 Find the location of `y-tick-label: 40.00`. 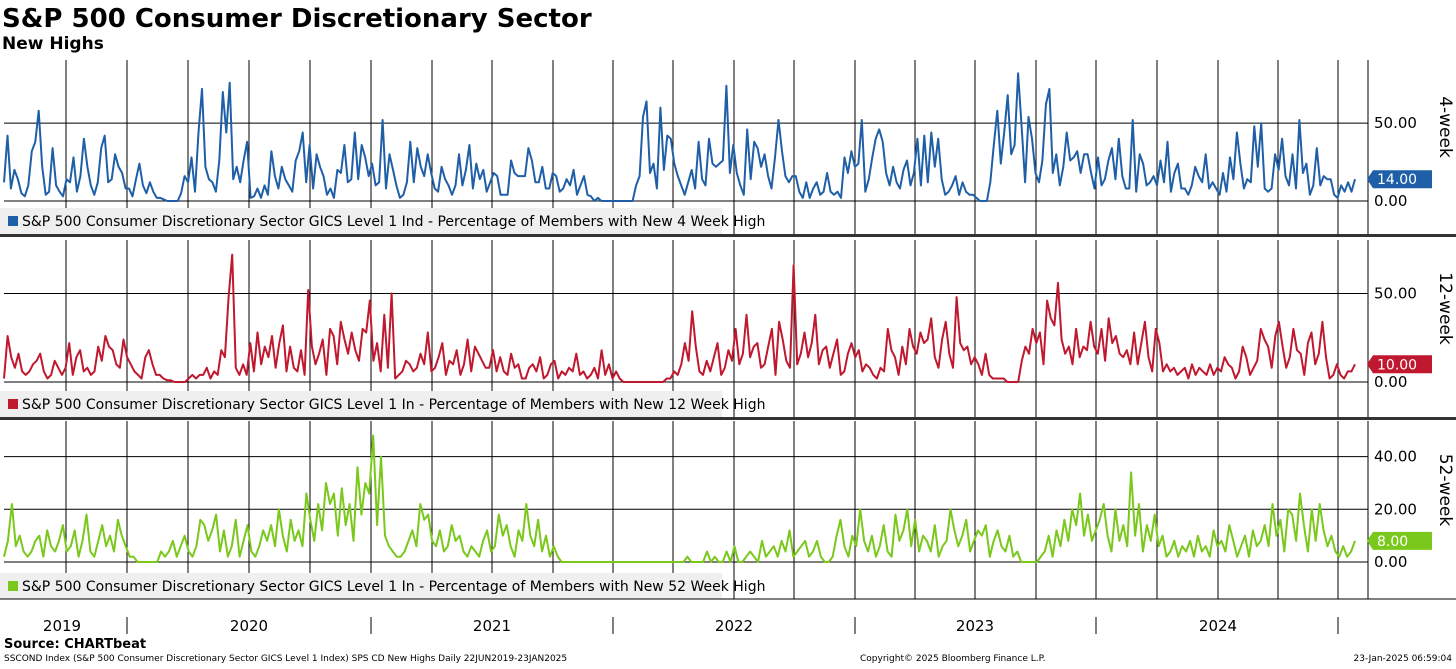

y-tick-label: 40.00 is located at coordinates (1395, 457).